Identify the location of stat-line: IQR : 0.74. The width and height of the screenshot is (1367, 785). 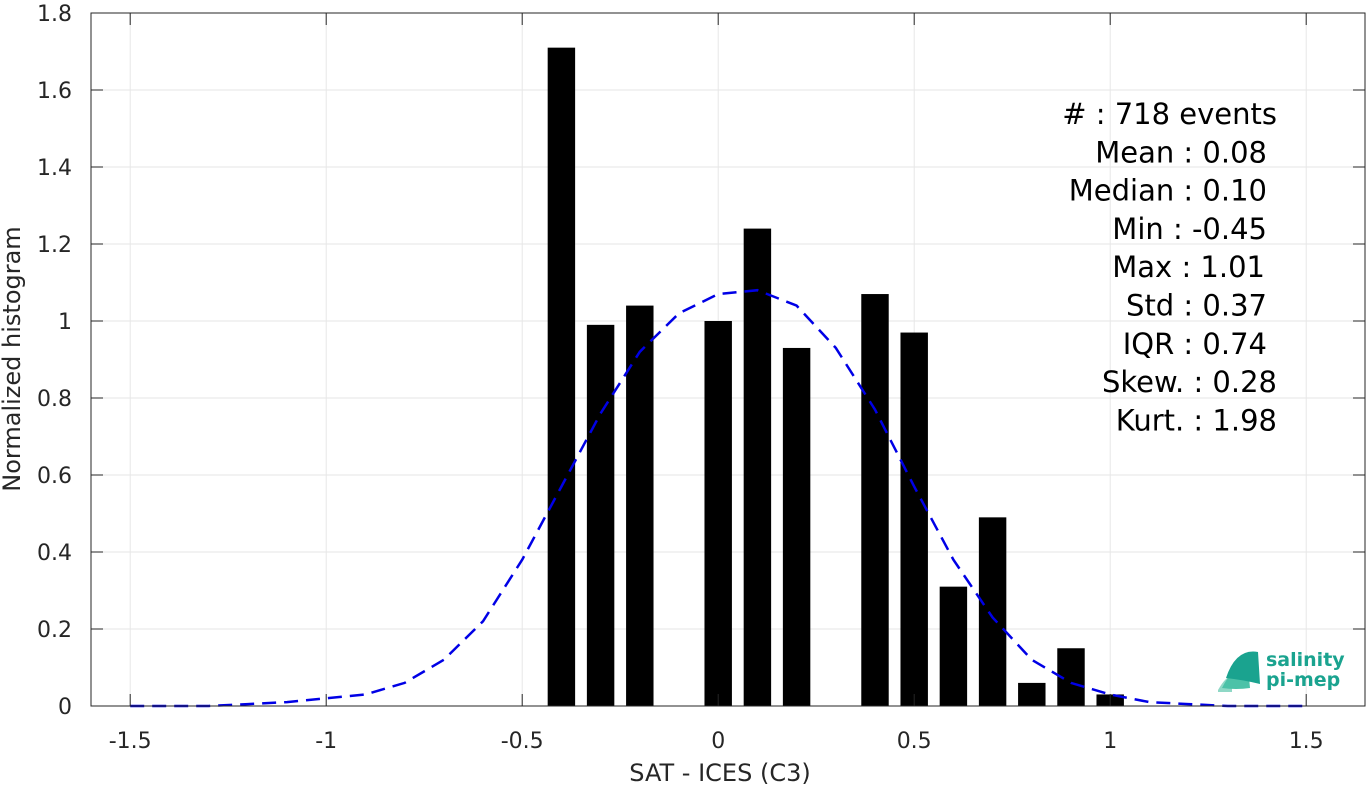
(1195, 344).